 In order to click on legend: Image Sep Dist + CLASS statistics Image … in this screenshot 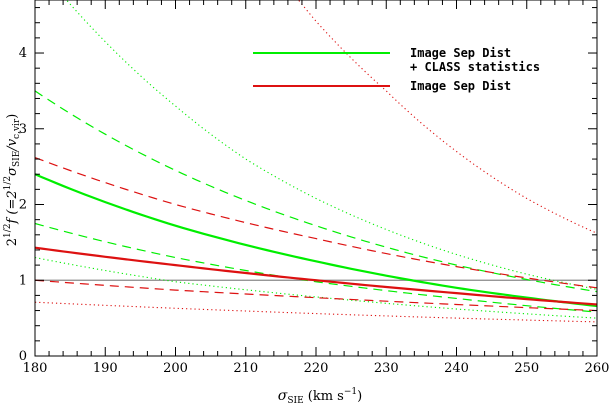, I will do `click(396, 69)`.